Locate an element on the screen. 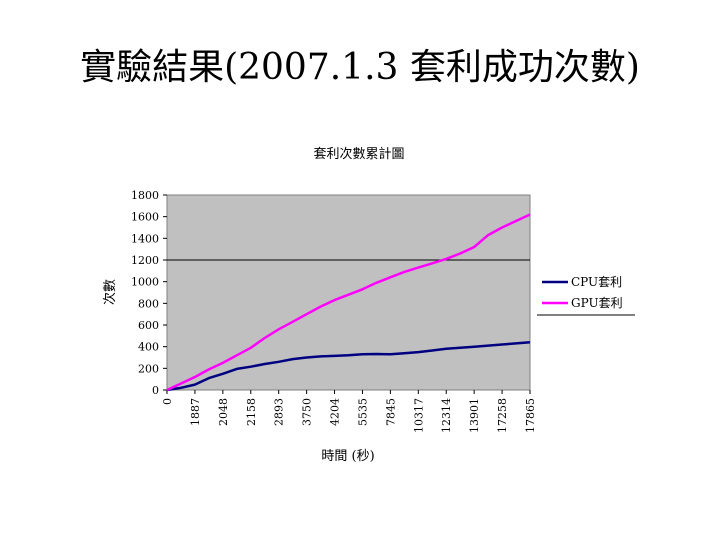 Image resolution: width=720 pixels, height=540 pixels. x-tick-label: 10317 is located at coordinates (418, 415).